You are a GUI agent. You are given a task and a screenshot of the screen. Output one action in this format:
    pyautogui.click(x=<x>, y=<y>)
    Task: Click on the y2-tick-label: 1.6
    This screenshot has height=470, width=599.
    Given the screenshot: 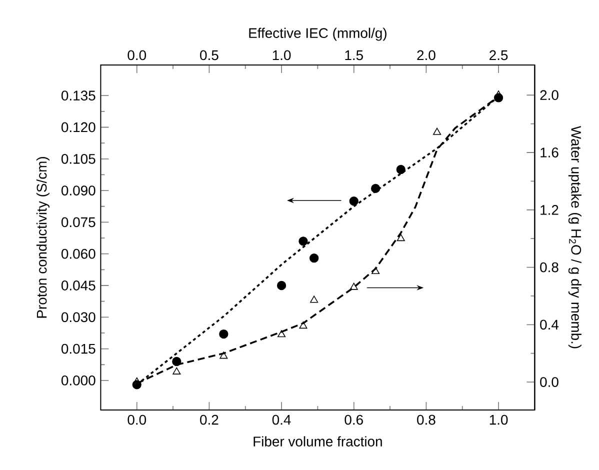 What is the action you would take?
    pyautogui.click(x=549, y=153)
    